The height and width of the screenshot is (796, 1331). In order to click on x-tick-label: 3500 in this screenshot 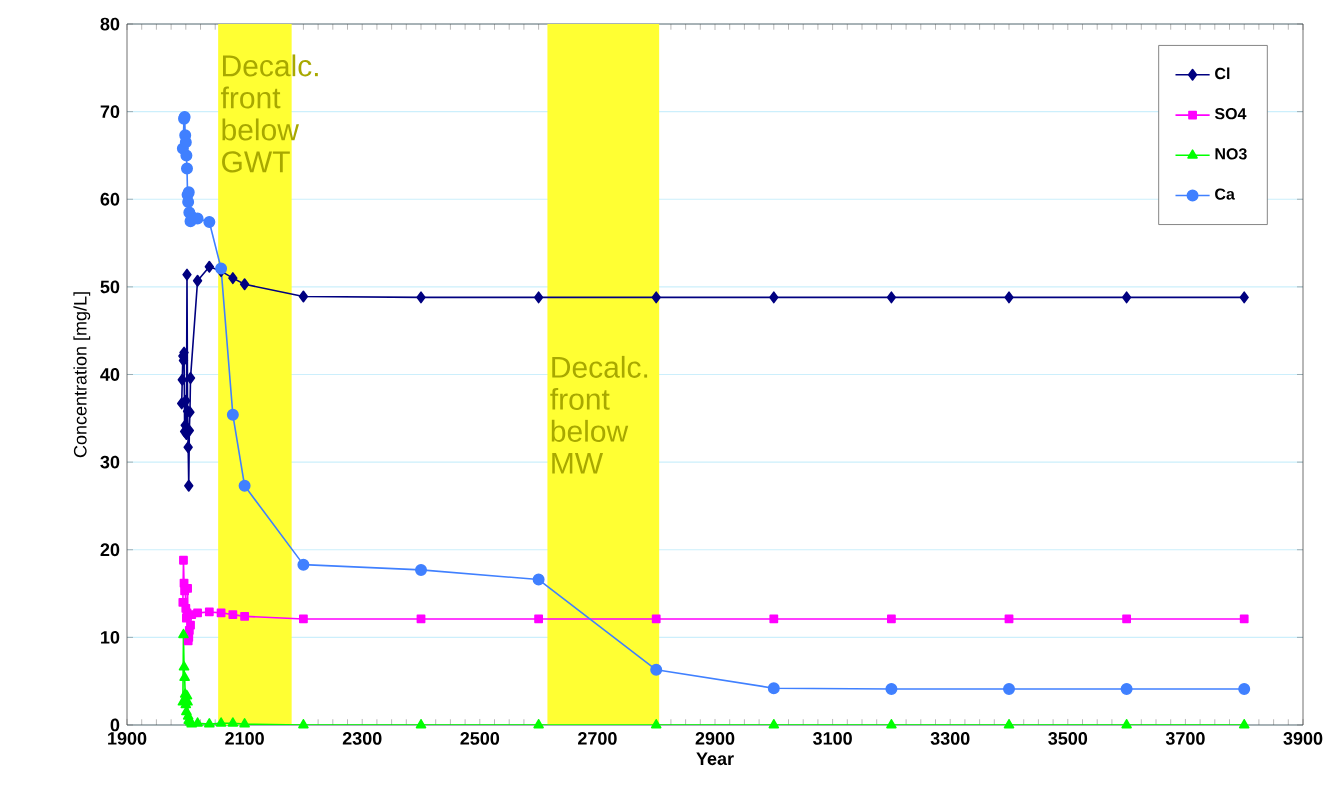, I will do `click(1068, 738)`.